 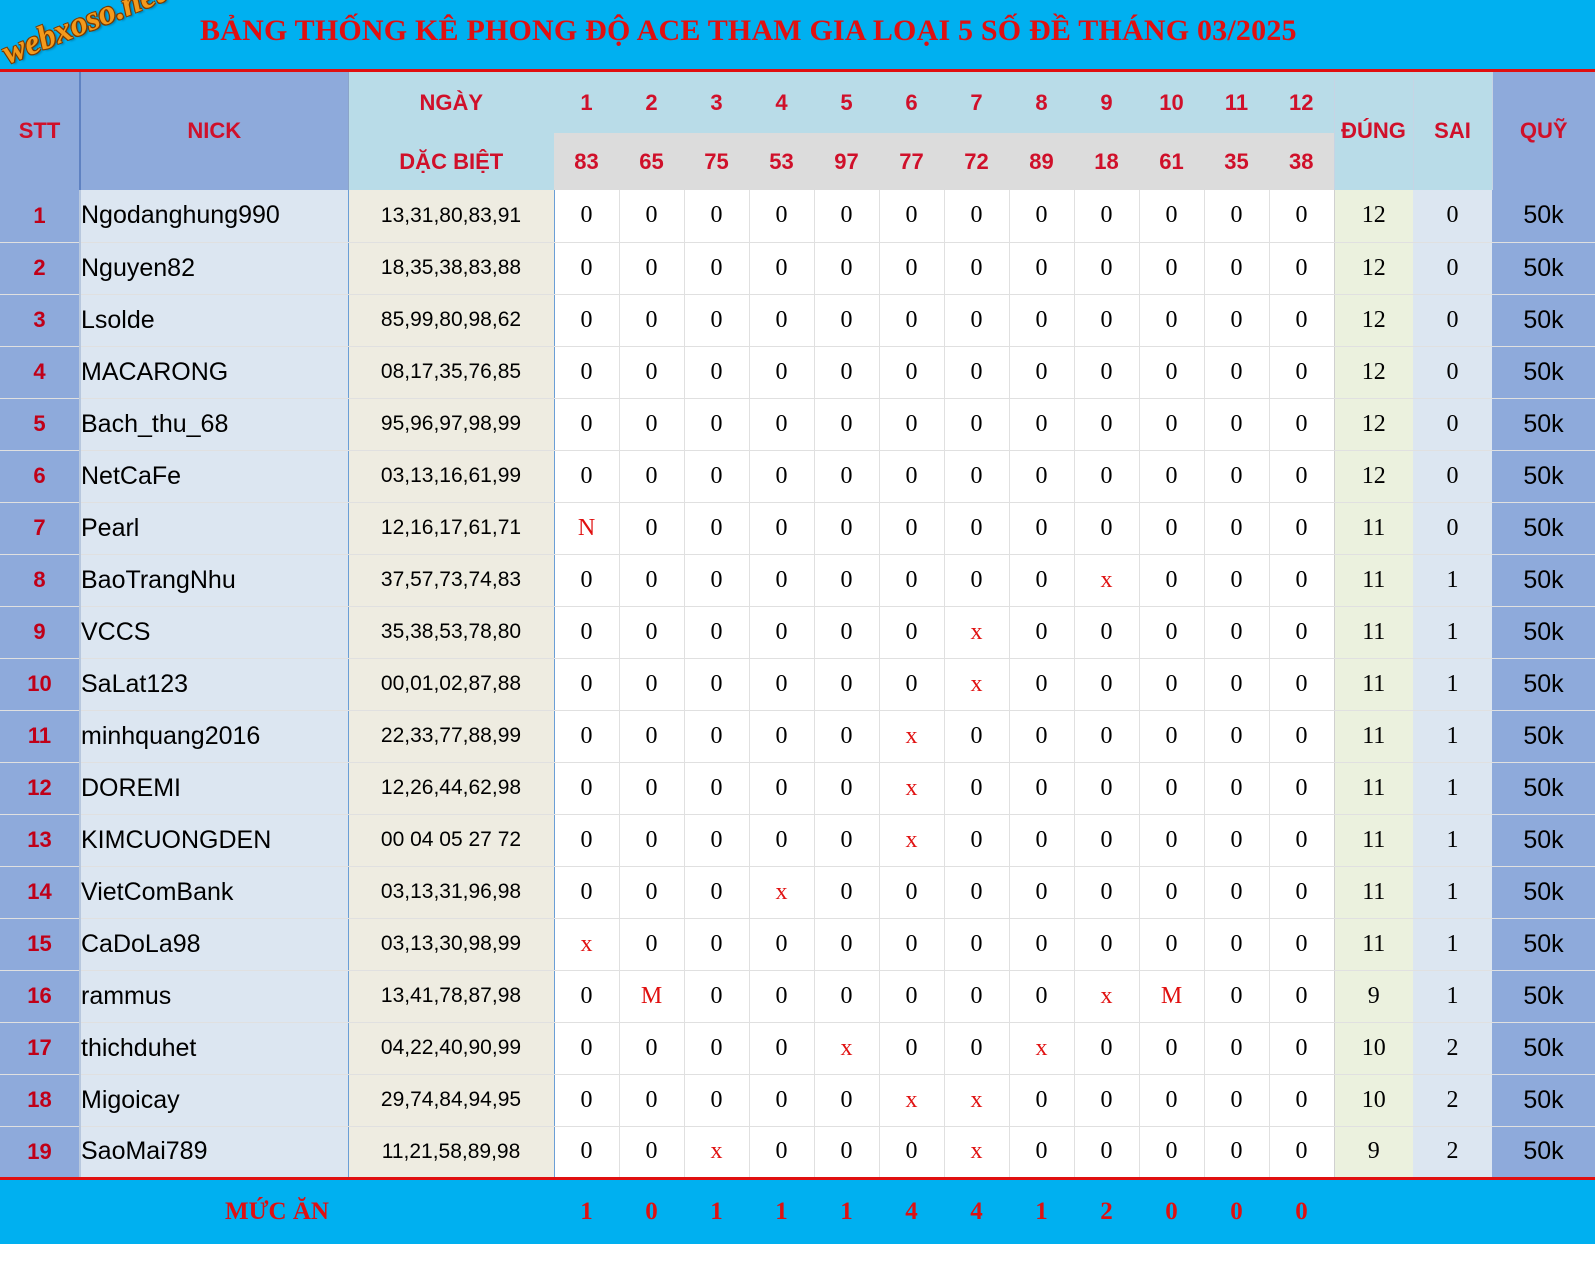 I want to click on row-dung: 12, so click(x=1373, y=476).